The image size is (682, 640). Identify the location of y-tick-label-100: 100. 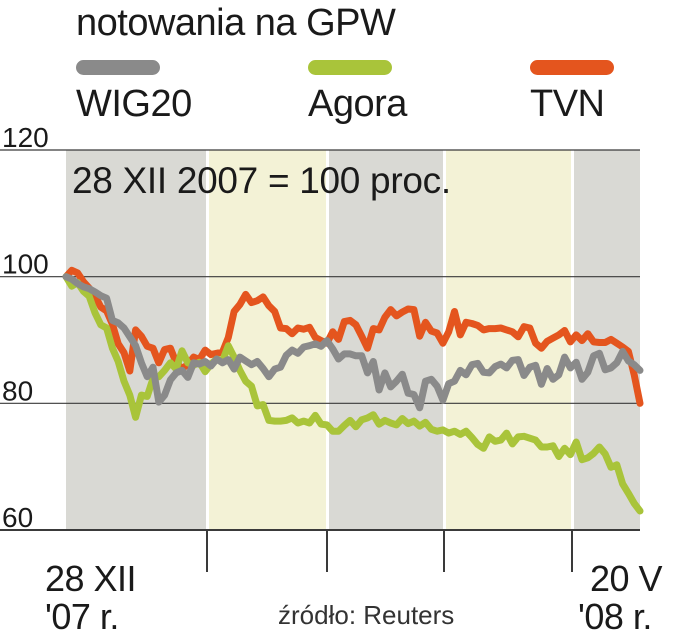
(25, 264).